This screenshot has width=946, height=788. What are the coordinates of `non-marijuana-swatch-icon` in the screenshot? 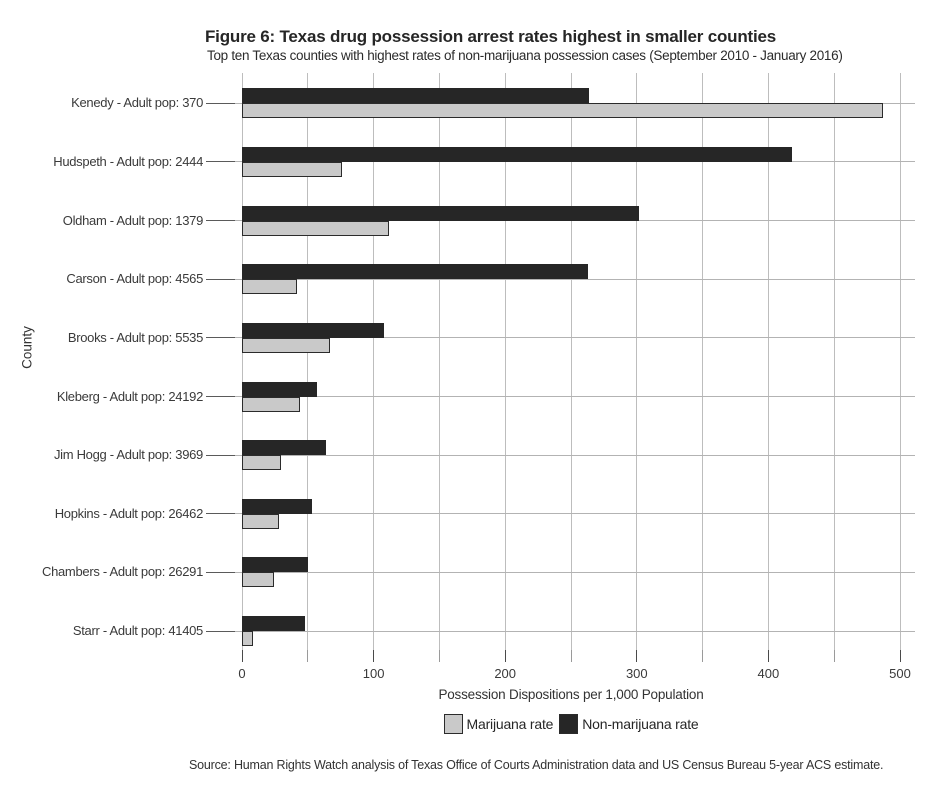 It's located at (569, 724).